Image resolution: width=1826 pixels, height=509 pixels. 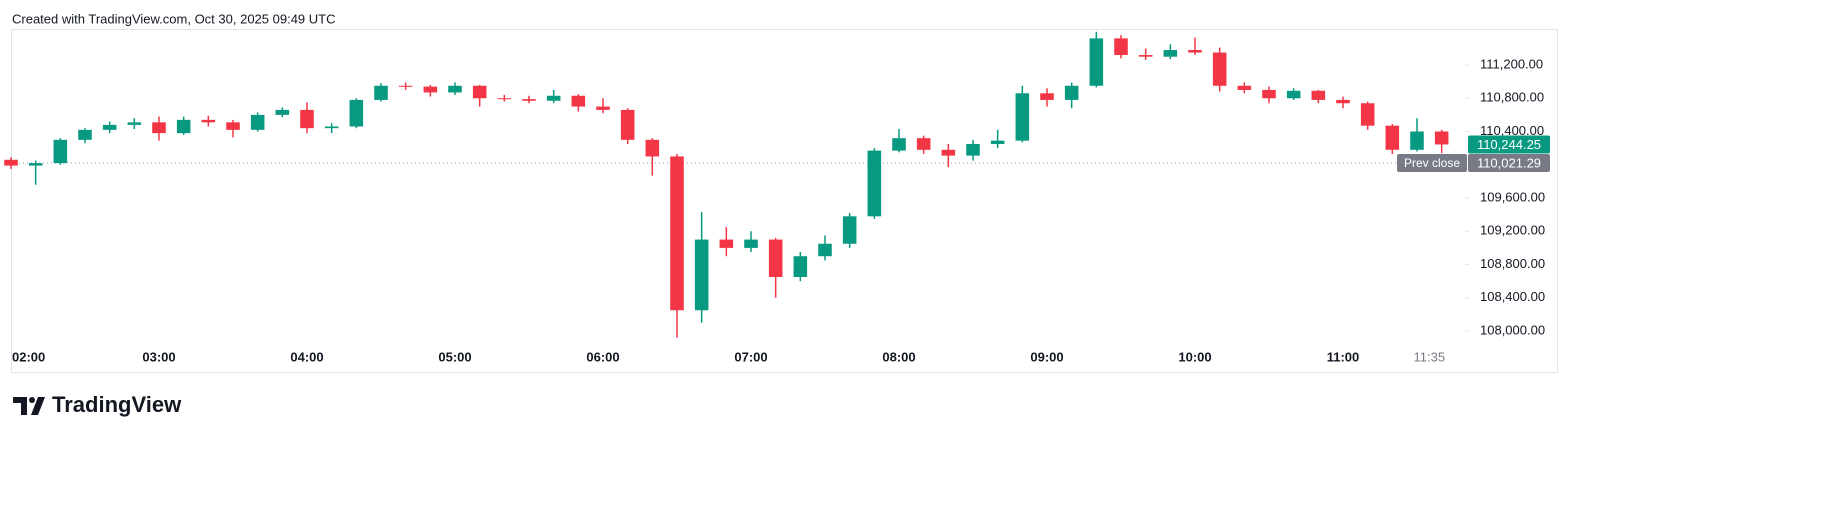 What do you see at coordinates (602, 356) in the screenshot?
I see `x-tick-label: 06:00` at bounding box center [602, 356].